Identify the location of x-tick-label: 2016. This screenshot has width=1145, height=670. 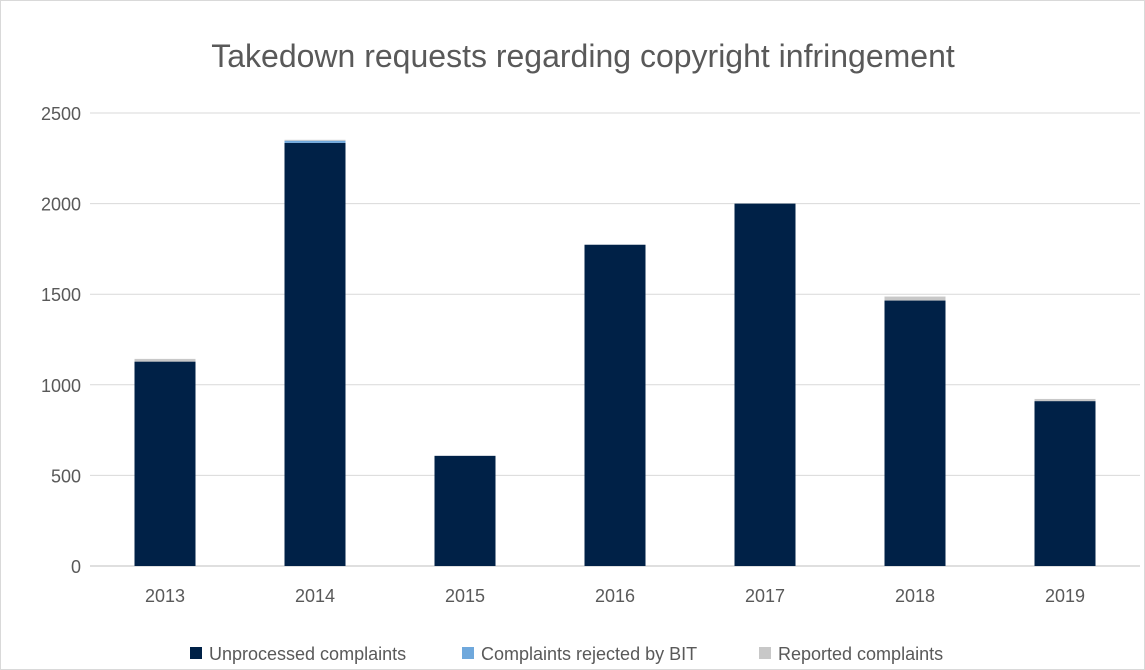
(615, 596).